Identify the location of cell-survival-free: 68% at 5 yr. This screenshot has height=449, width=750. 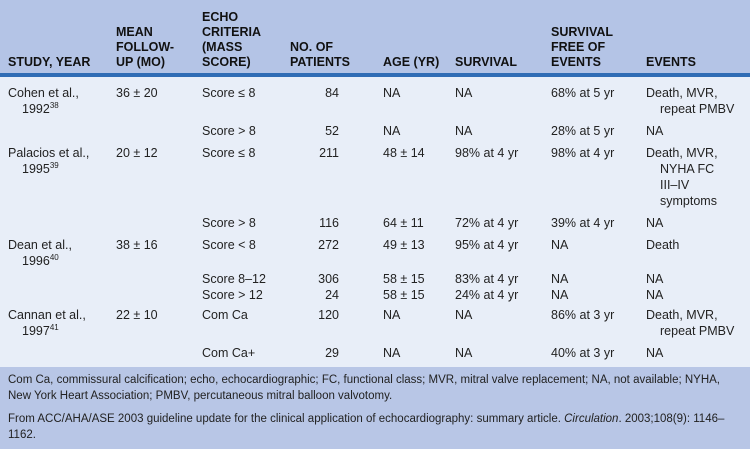
(583, 93).